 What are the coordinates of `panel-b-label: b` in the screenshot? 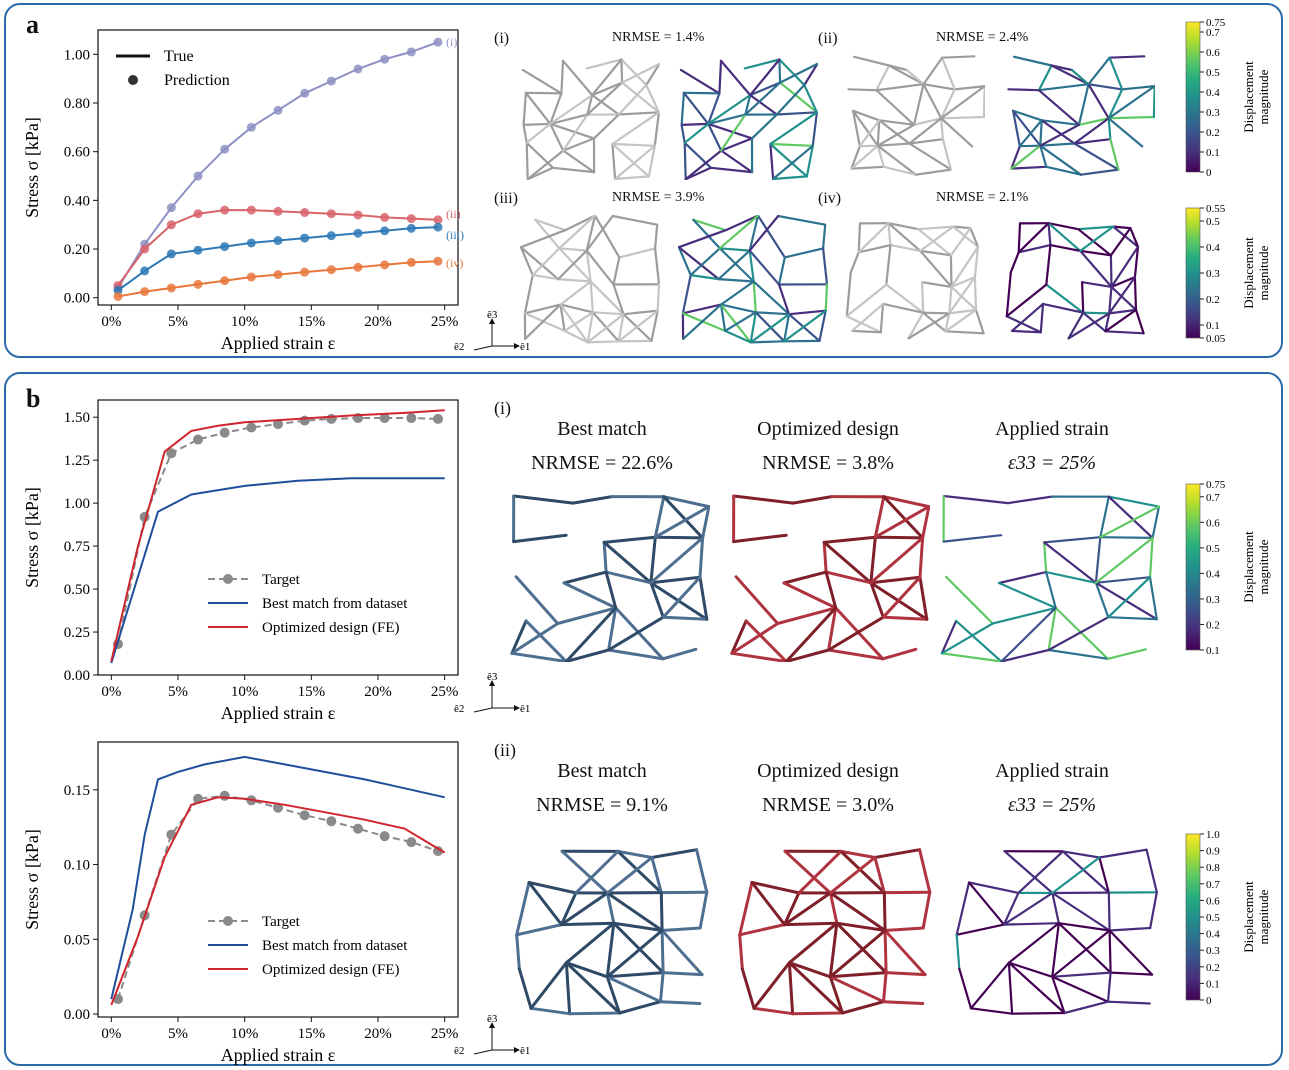 It's located at (33, 398).